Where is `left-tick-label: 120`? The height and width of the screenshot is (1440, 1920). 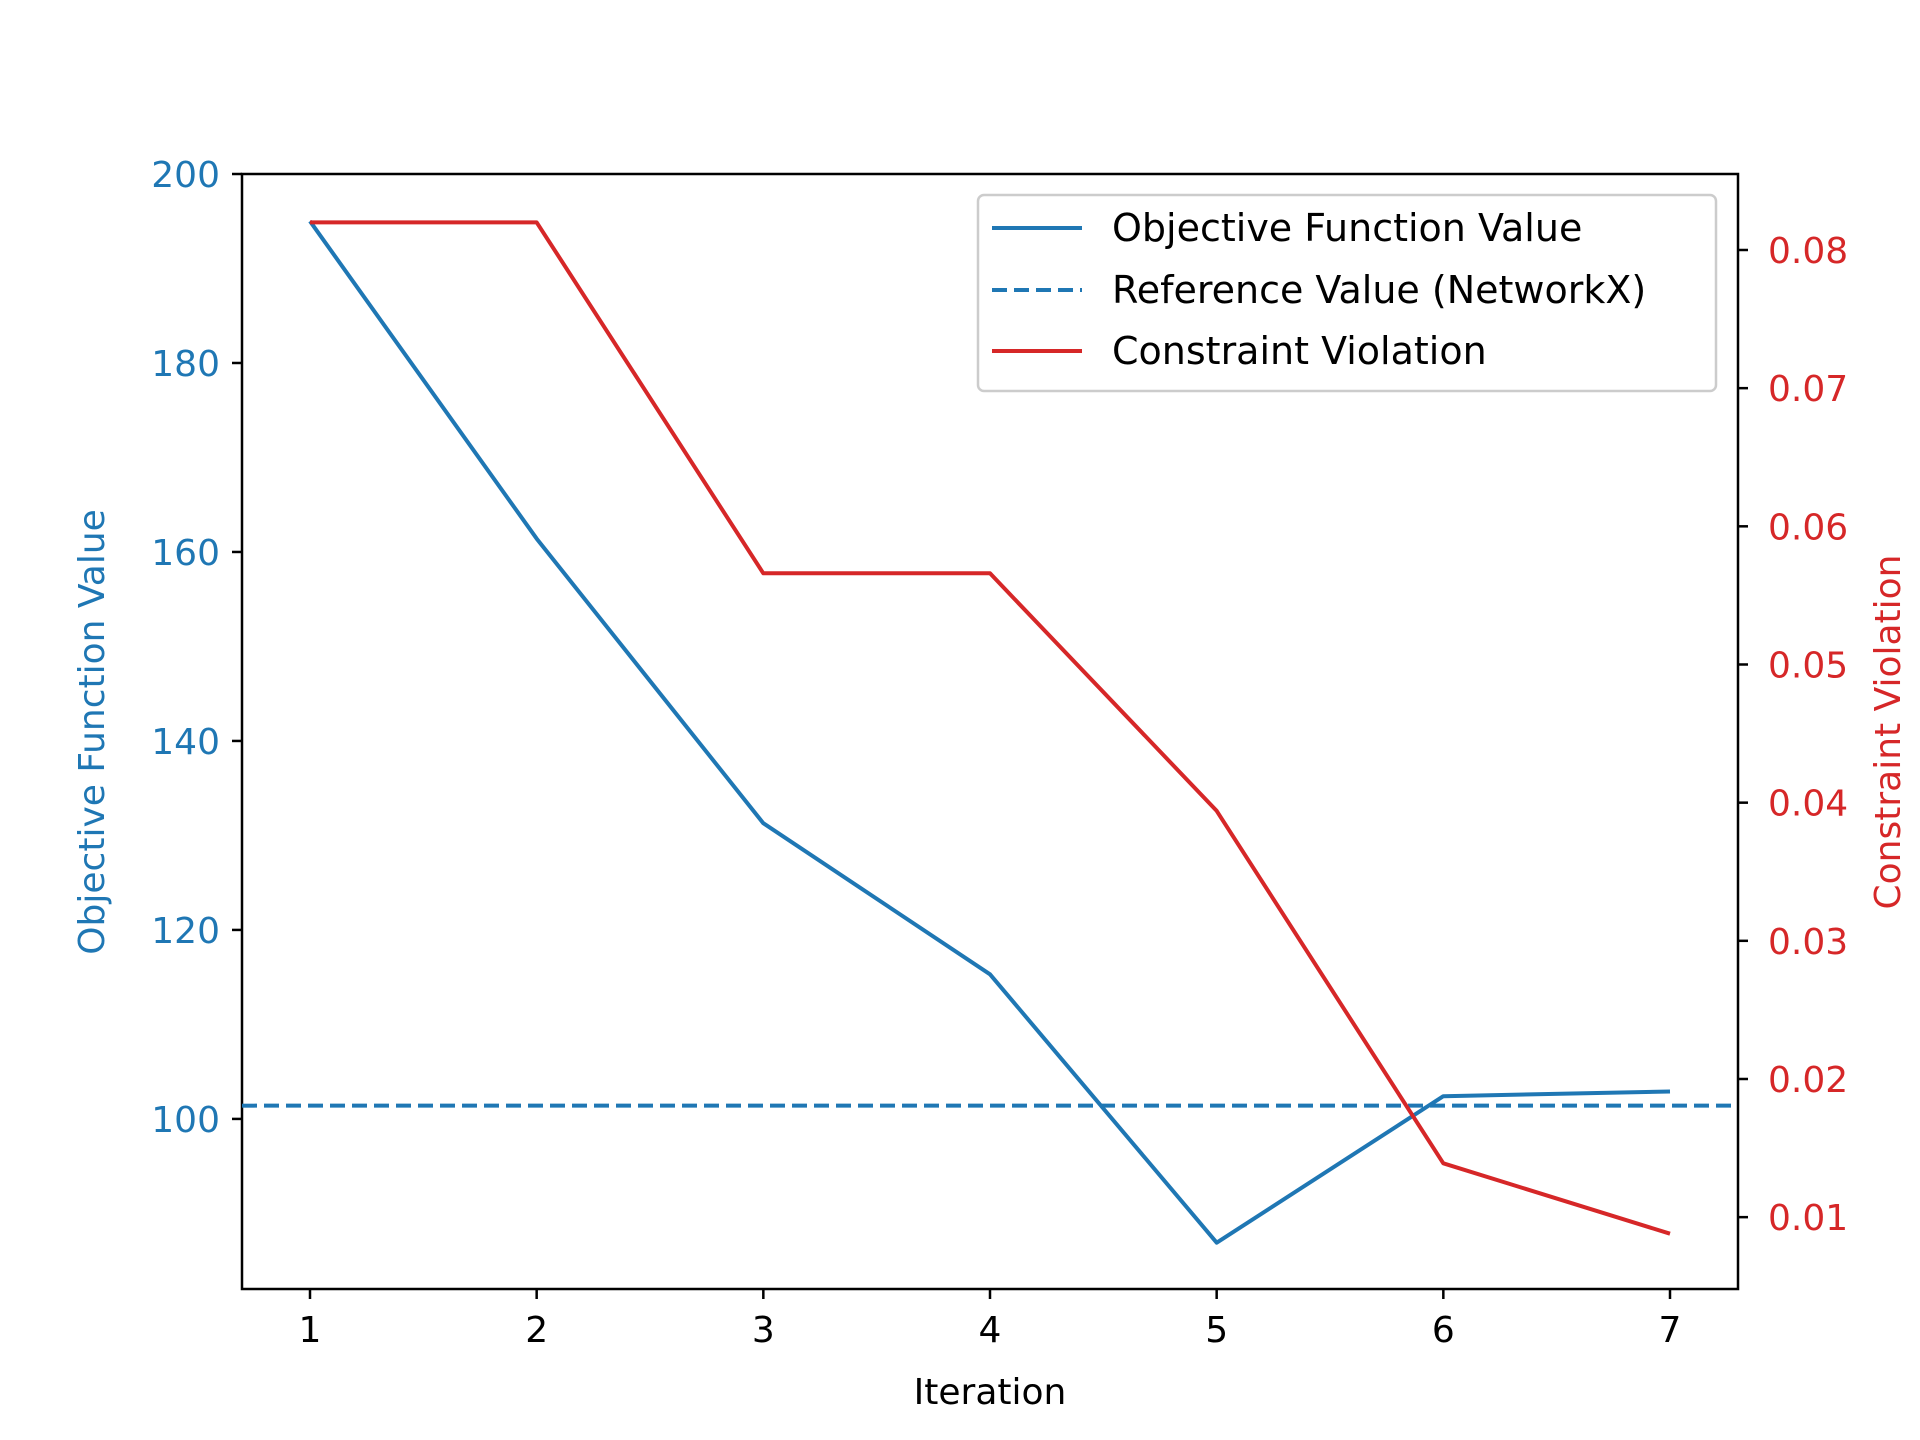 left-tick-label: 120 is located at coordinates (185, 931).